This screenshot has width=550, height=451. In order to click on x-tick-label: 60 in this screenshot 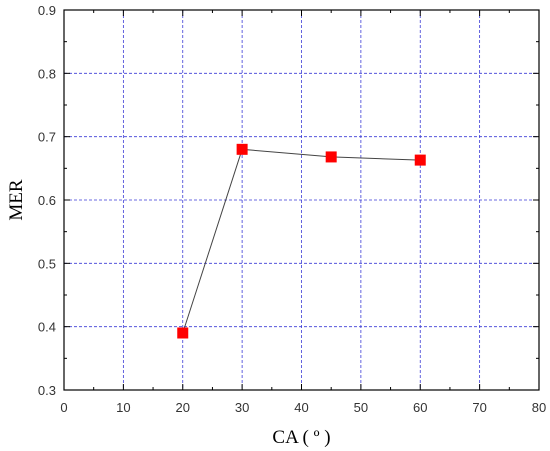, I will do `click(420, 407)`.